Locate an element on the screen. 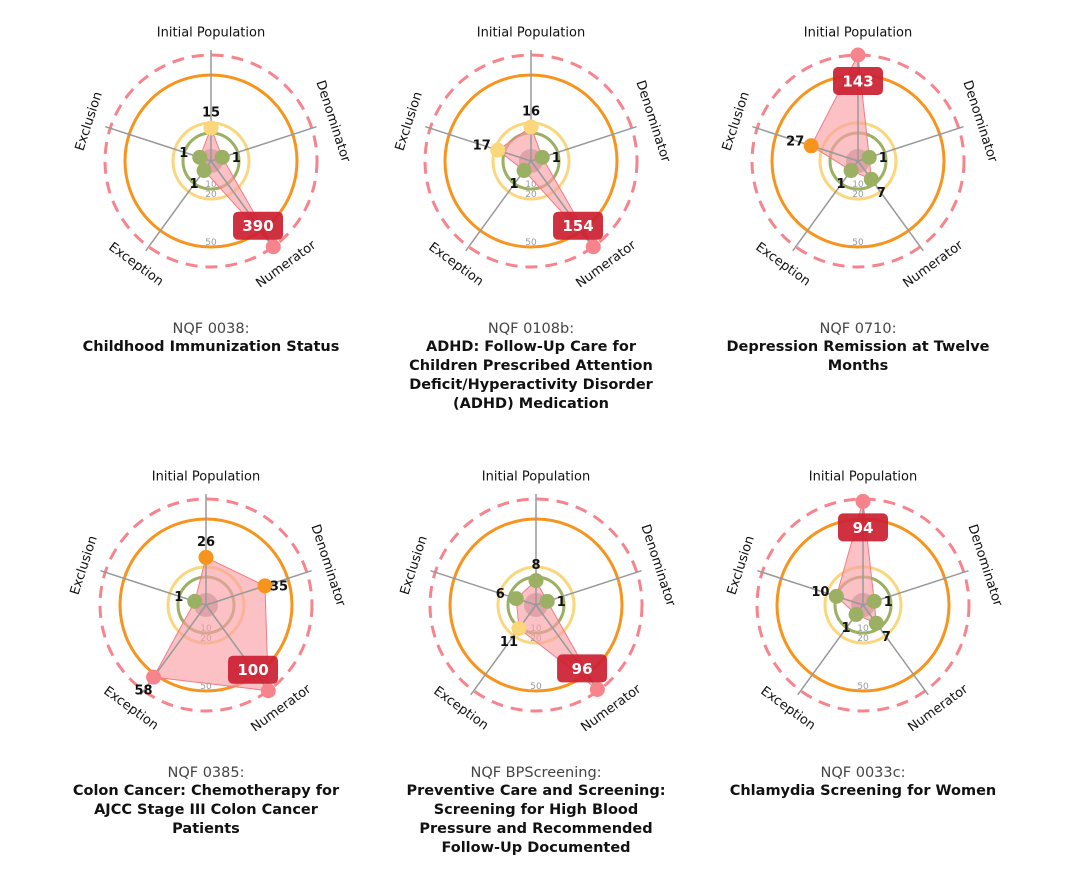 This screenshot has height=884, width=1074. measure-id: NQF 0038: is located at coordinates (211, 329).